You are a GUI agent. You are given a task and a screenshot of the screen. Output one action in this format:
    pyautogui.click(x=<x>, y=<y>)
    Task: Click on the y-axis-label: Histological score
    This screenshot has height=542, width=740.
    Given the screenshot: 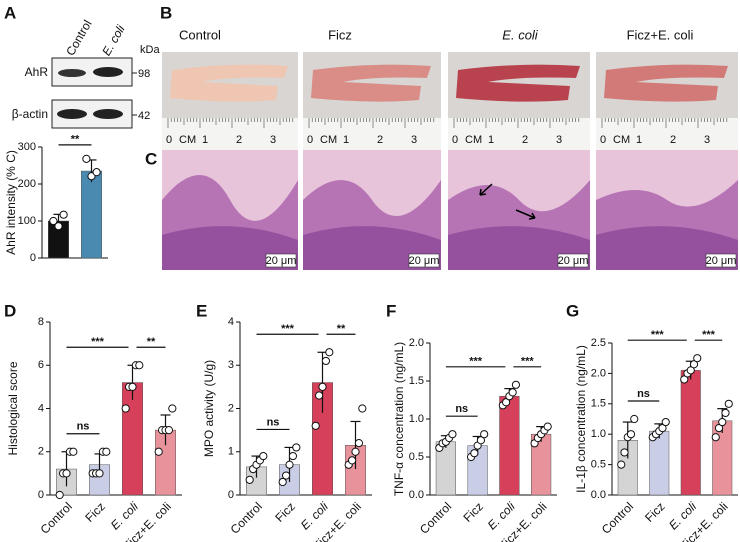 What is the action you would take?
    pyautogui.click(x=13, y=408)
    